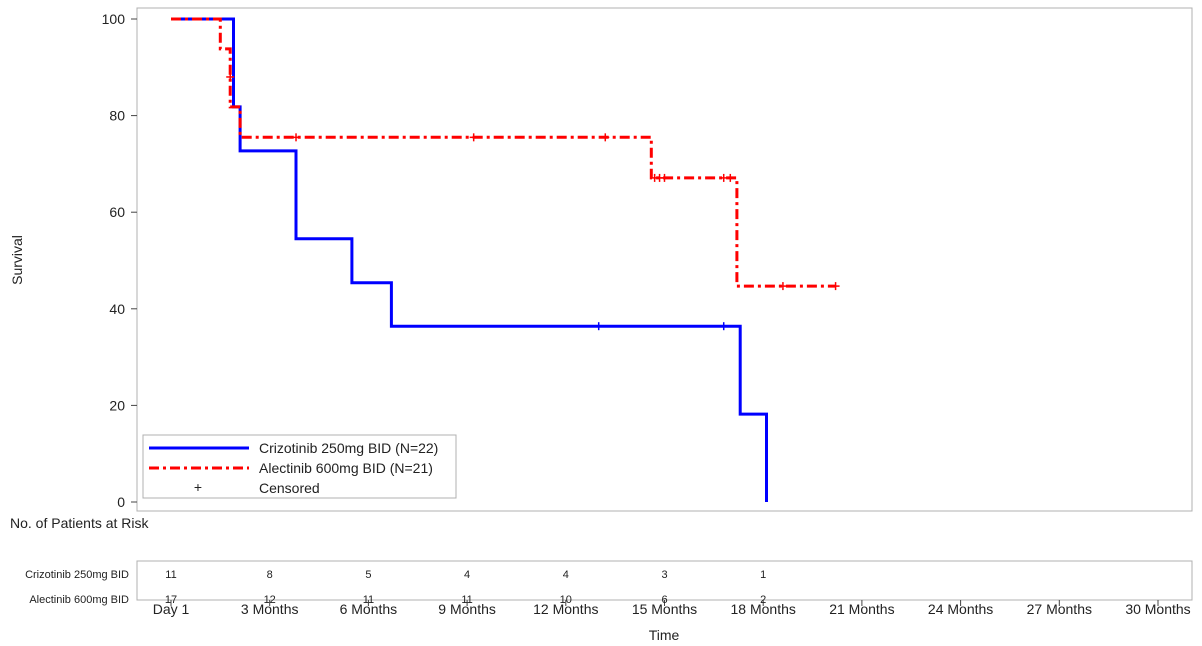  Describe the element at coordinates (861, 609) in the screenshot. I see `x-tick-label: 21 Months` at that location.